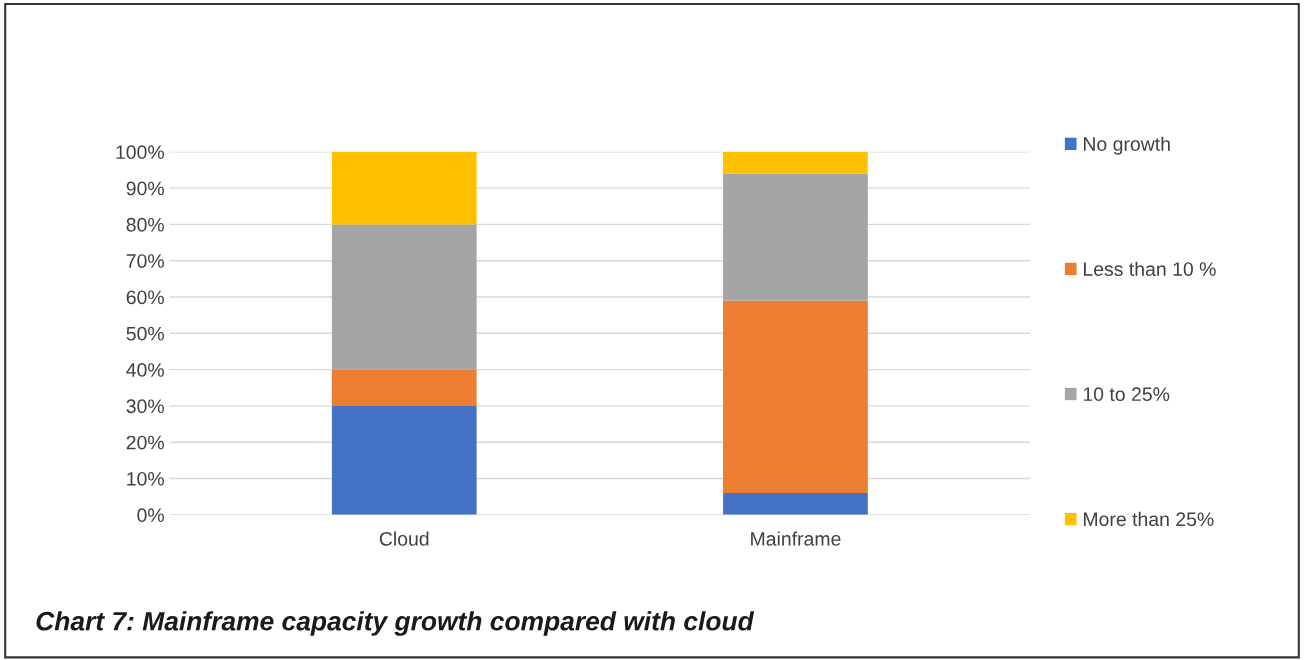  What do you see at coordinates (145, 478) in the screenshot?
I see `y-tick-label: 10%` at bounding box center [145, 478].